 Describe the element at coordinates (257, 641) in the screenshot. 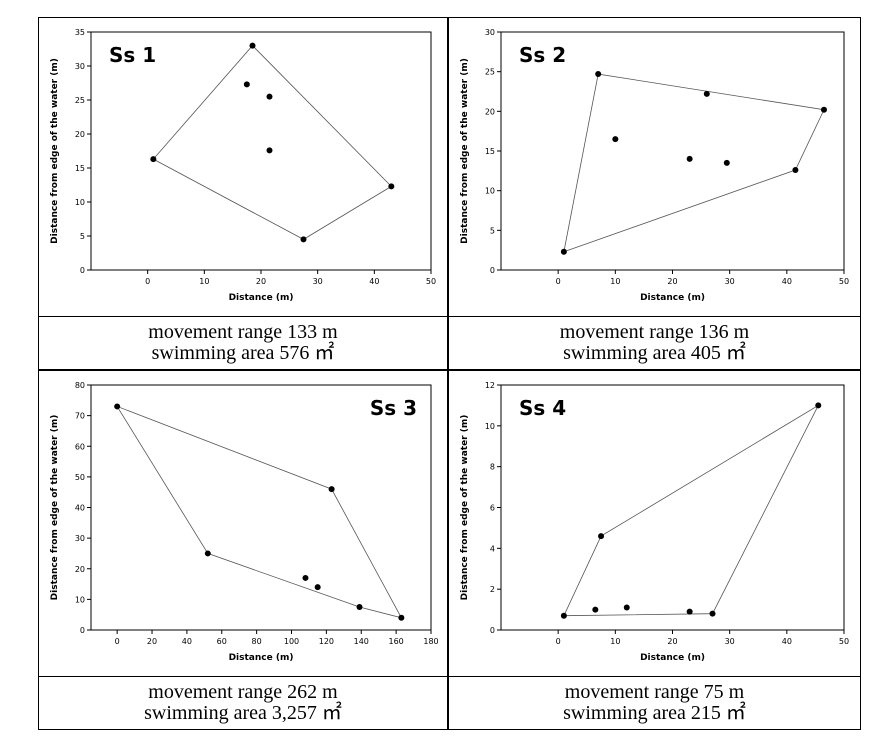

I see `x-tick-label: 80` at that location.